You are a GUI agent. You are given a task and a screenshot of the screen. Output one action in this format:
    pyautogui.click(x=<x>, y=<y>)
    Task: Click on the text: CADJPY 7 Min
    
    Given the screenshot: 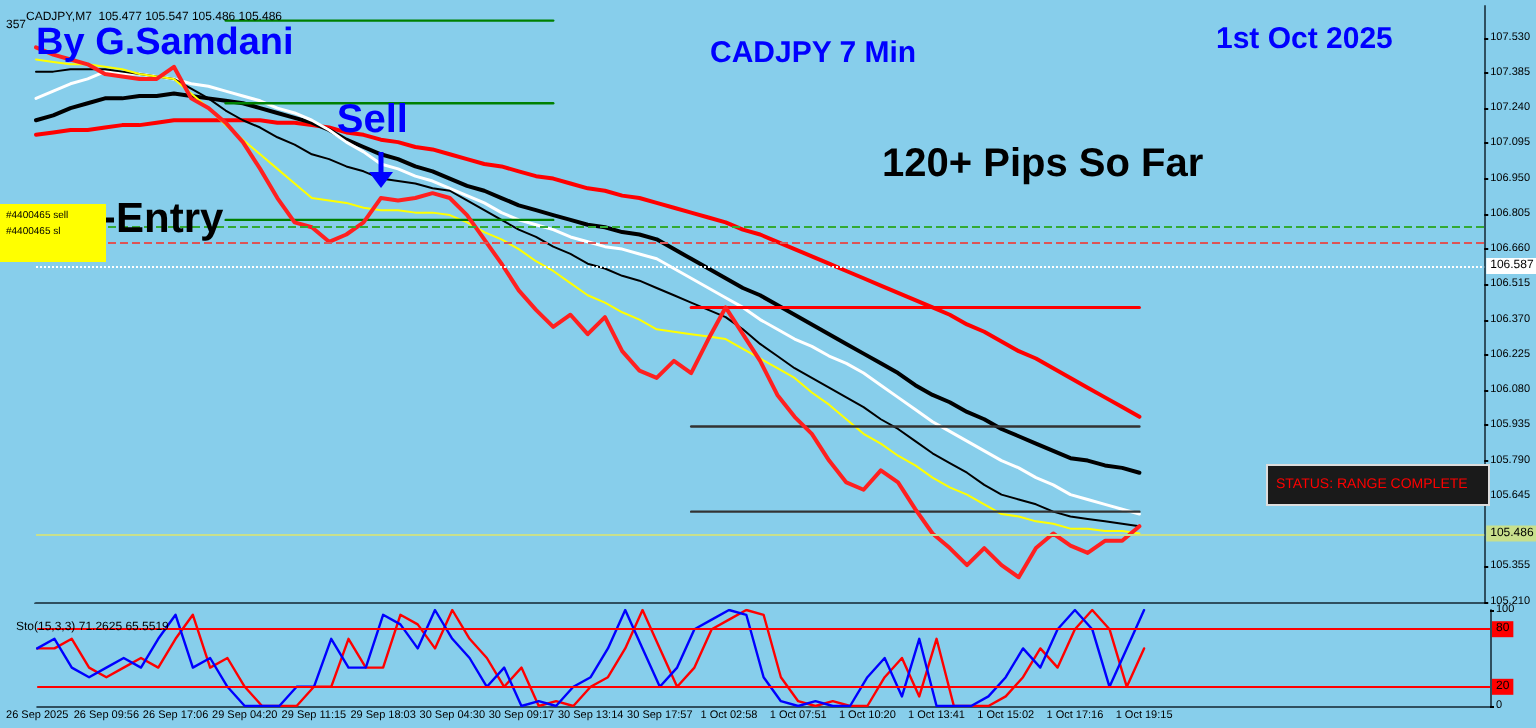 What is the action you would take?
    pyautogui.click(x=813, y=53)
    